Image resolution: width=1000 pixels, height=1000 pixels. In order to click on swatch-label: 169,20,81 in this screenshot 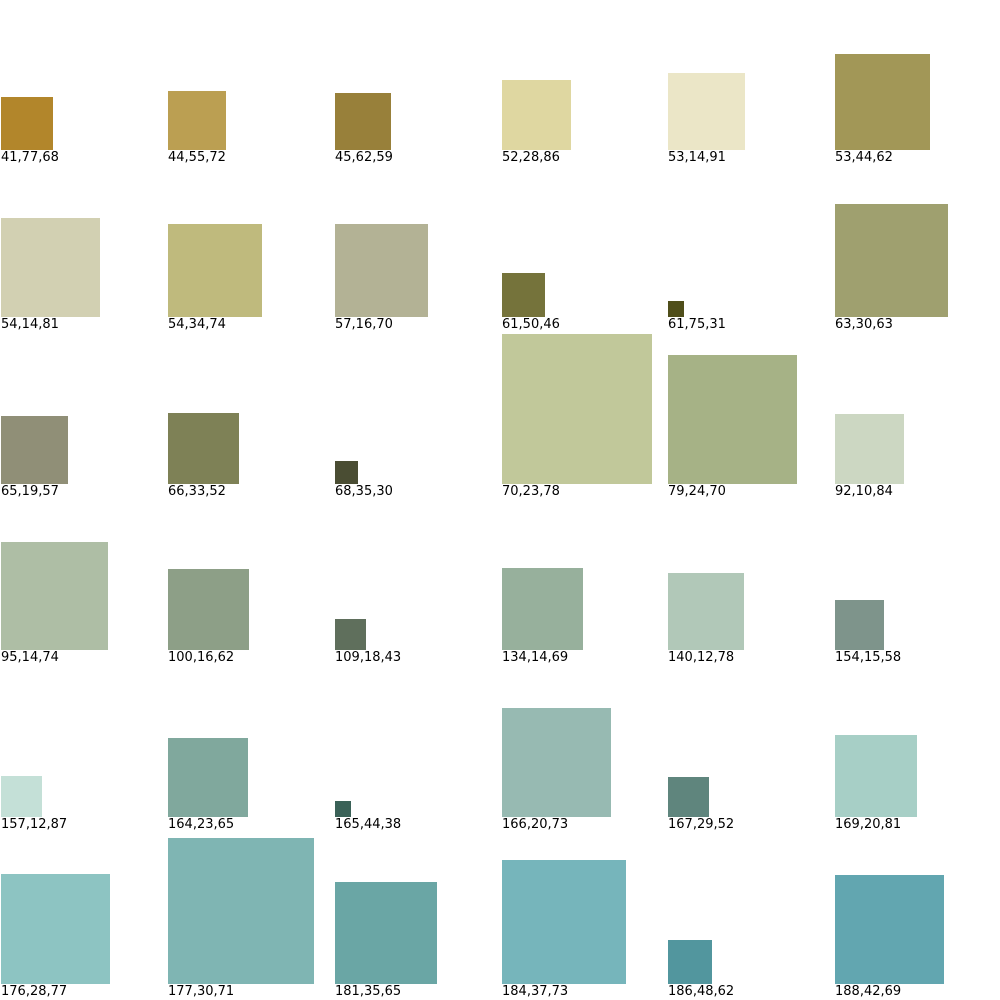, I will do `click(868, 824)`.